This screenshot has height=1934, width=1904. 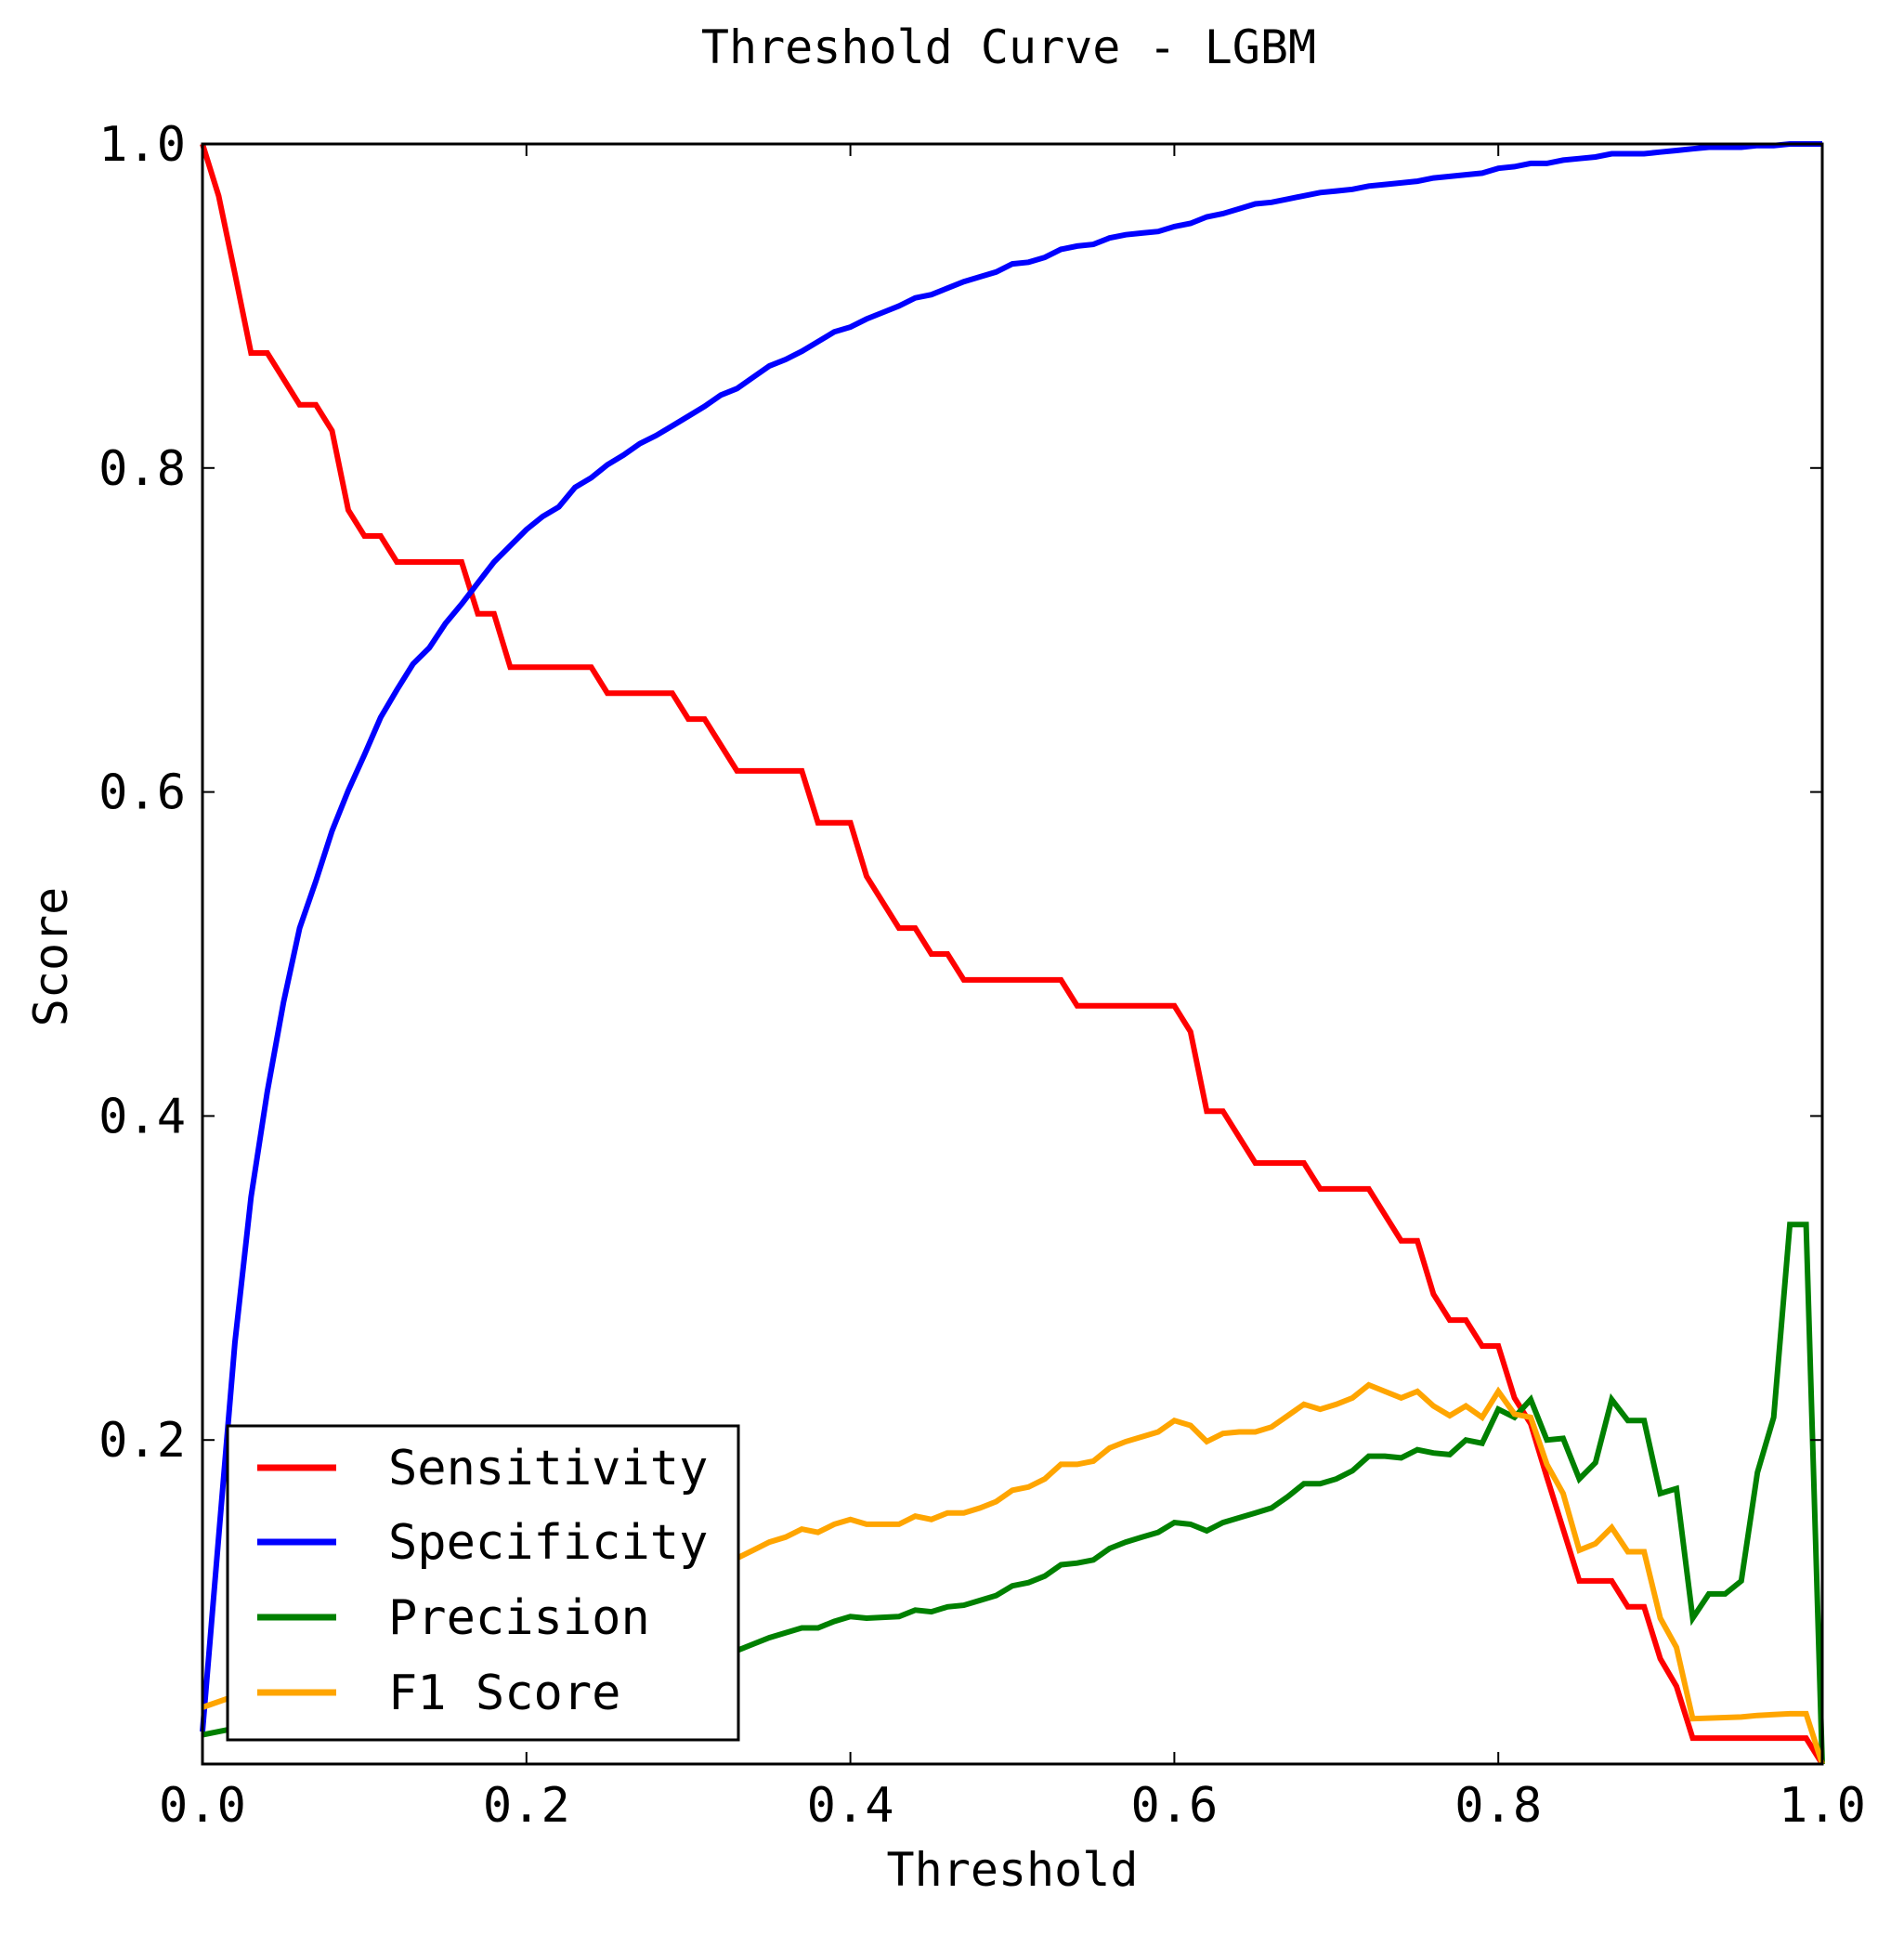 What do you see at coordinates (548, 1468) in the screenshot?
I see `legend-label-sensitivity: Sensitivity` at bounding box center [548, 1468].